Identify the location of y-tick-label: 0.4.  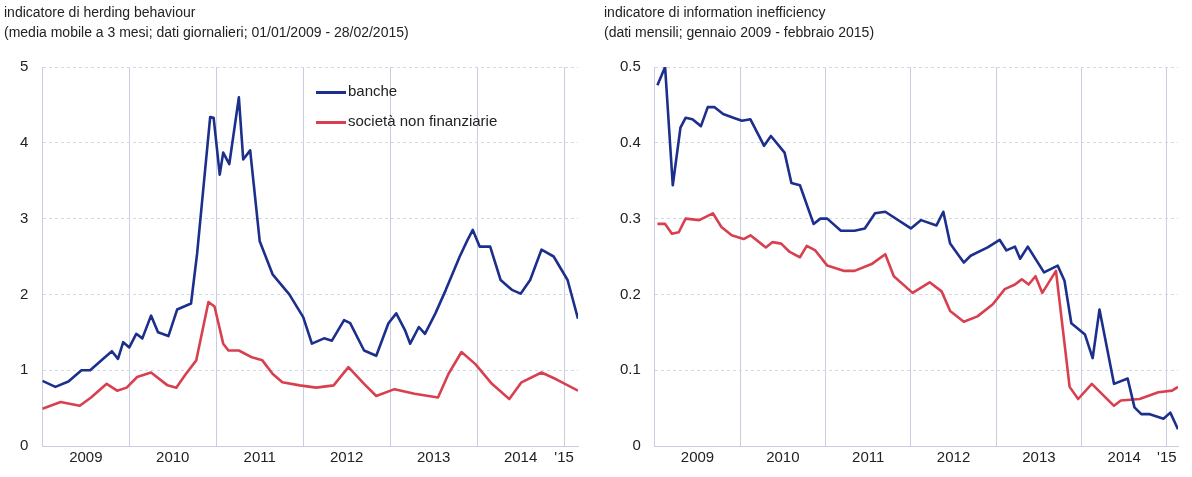
(630, 141).